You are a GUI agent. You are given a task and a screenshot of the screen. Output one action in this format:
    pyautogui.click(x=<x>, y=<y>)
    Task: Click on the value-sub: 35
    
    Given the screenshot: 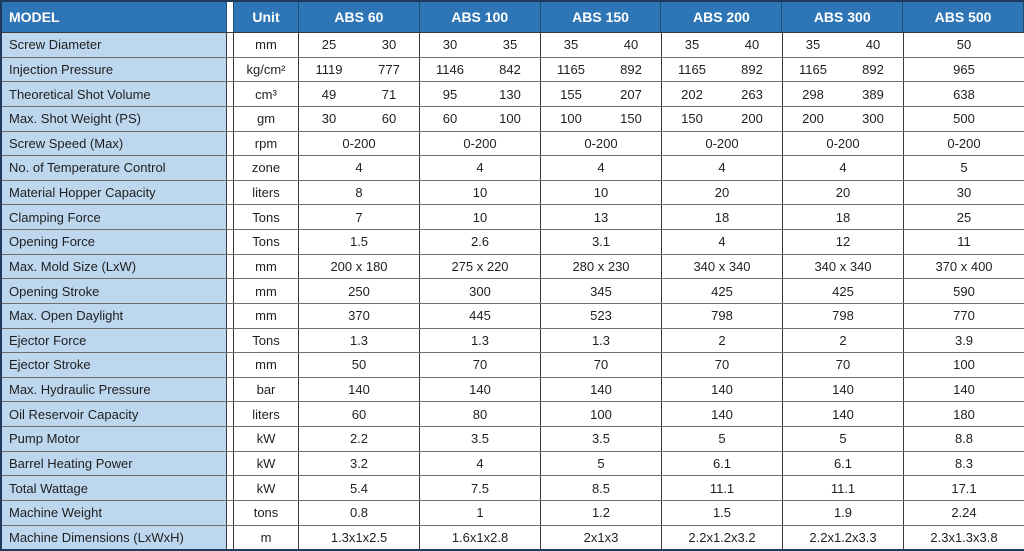 What is the action you would take?
    pyautogui.click(x=692, y=45)
    